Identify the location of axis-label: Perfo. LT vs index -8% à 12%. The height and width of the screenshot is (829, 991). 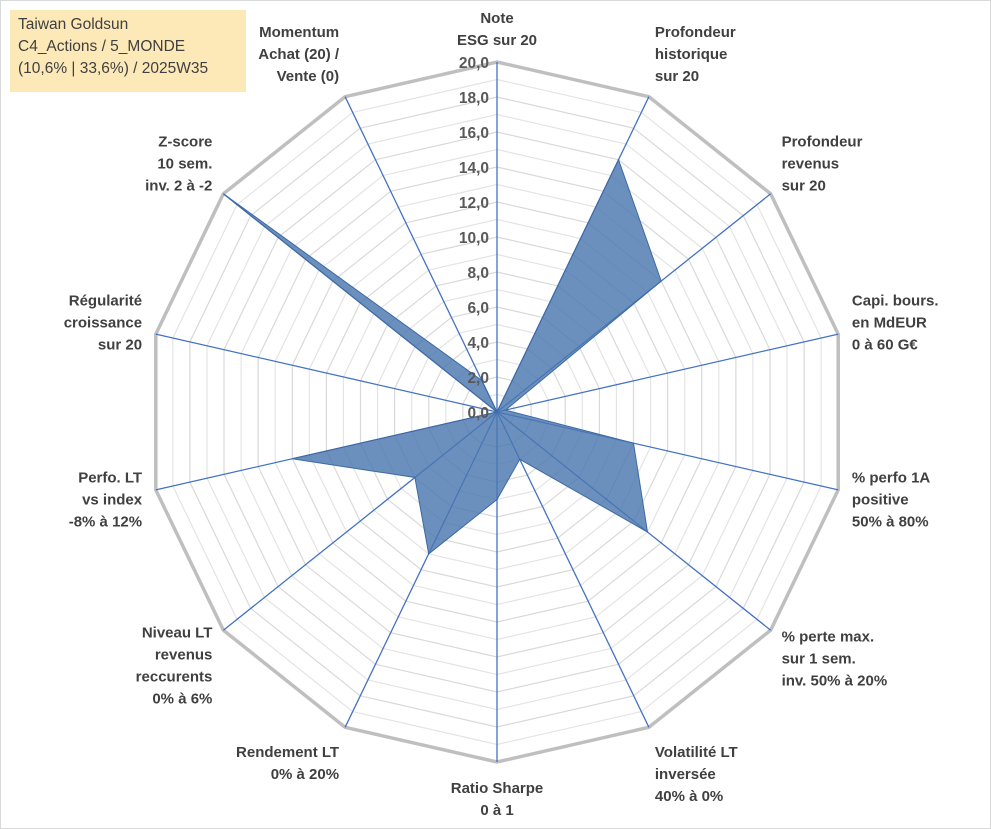
(106, 499).